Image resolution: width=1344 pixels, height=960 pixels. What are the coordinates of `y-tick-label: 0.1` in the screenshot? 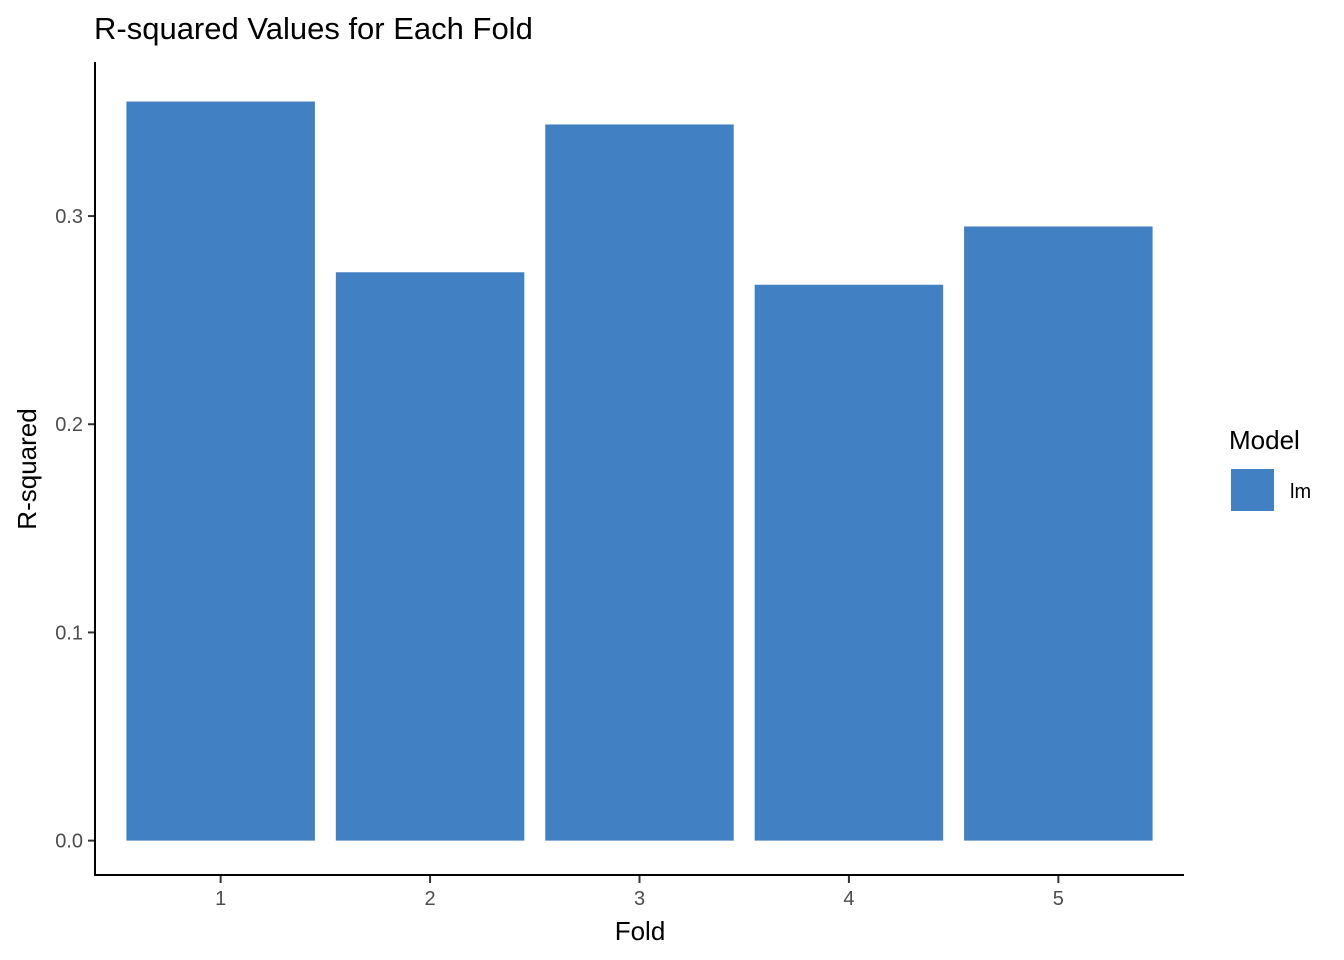 It's located at (69, 633).